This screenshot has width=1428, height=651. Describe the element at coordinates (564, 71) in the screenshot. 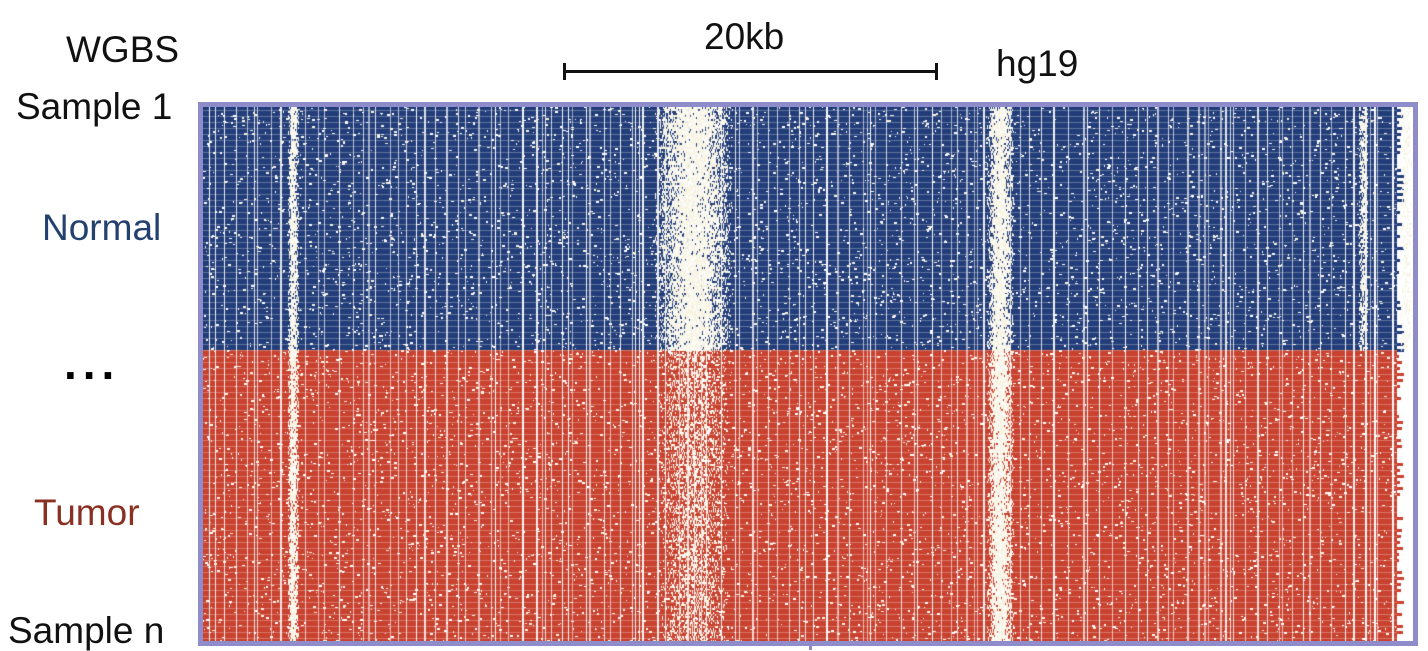

I see `scale-bar-left-tick` at that location.